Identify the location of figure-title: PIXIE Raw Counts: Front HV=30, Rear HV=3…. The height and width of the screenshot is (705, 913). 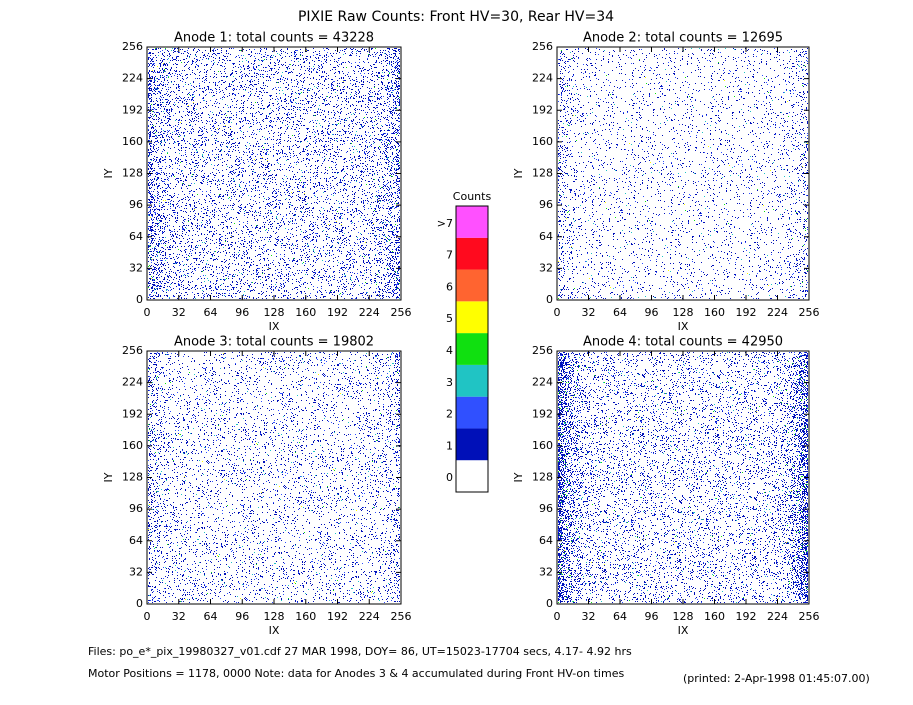
(456, 17).